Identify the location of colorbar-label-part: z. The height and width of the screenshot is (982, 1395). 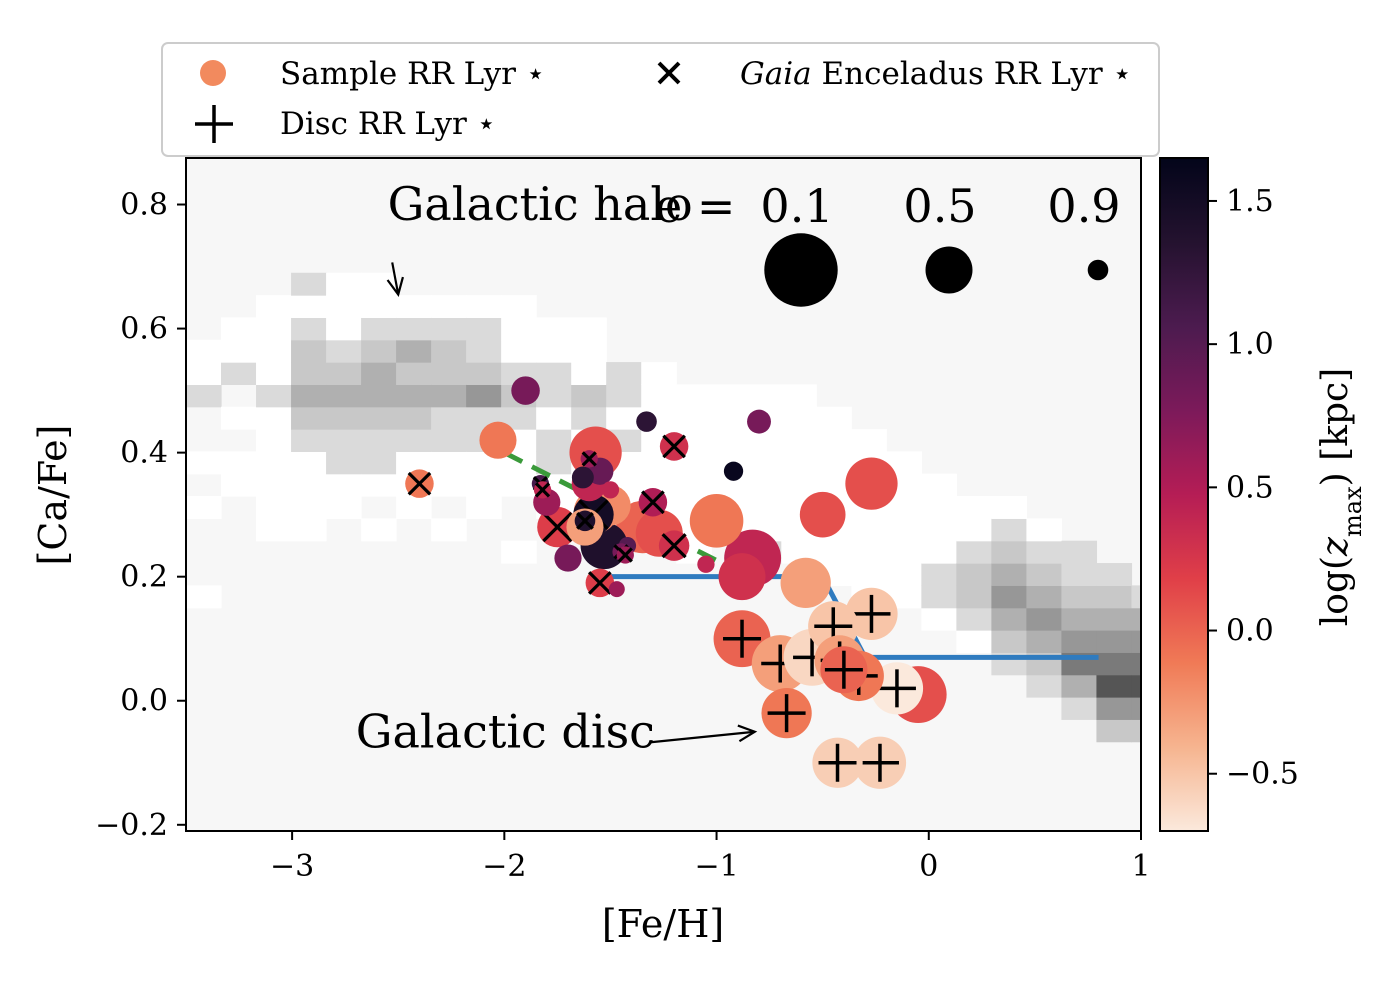
(1335, 546).